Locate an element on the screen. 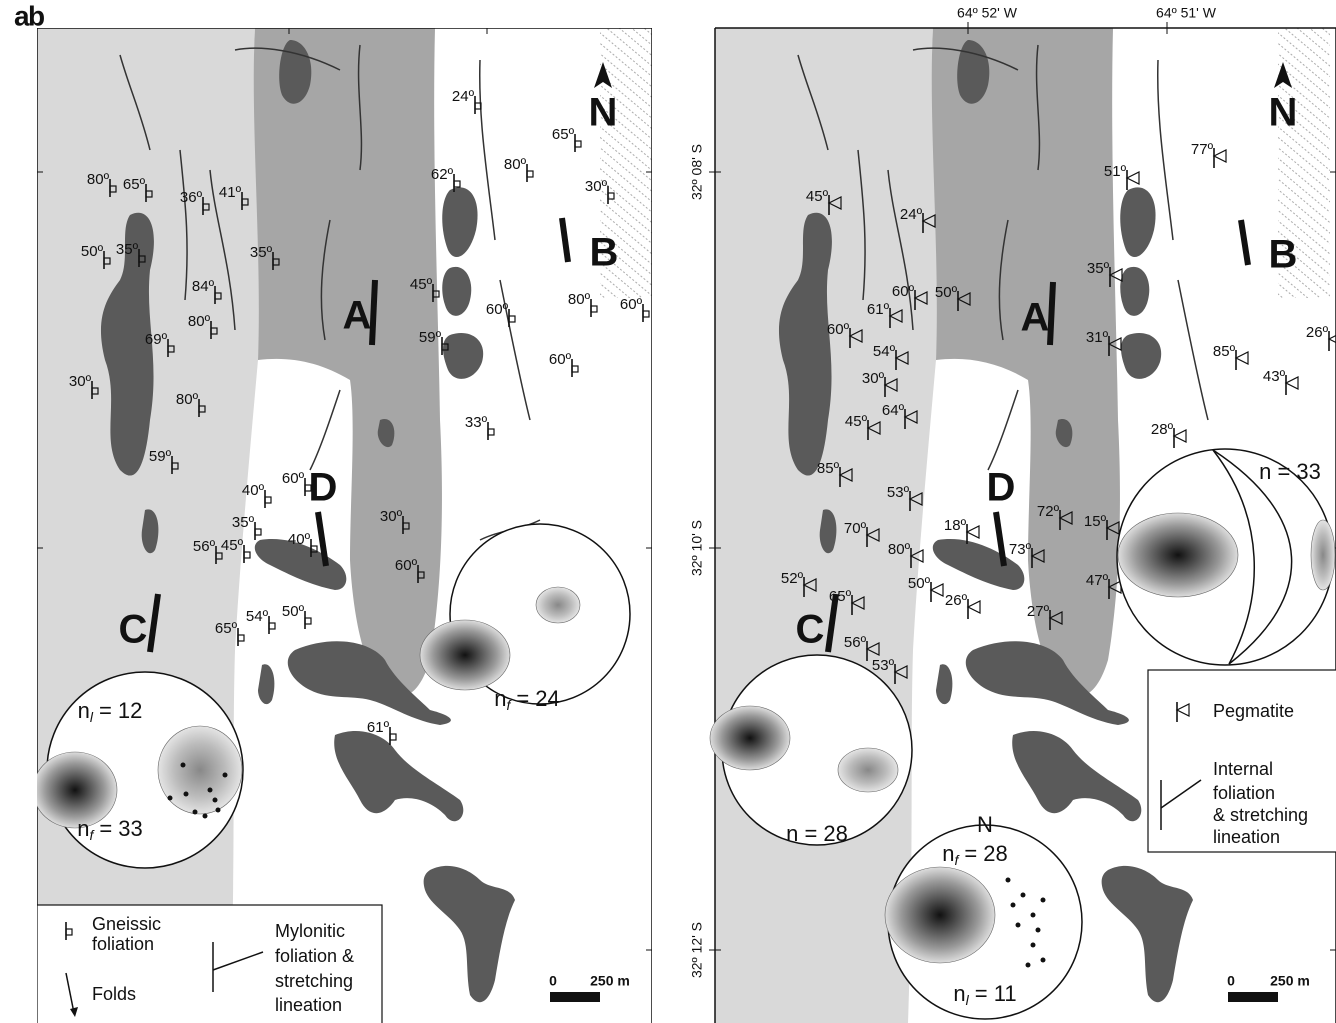  label-part: n = 28 is located at coordinates (817, 833).